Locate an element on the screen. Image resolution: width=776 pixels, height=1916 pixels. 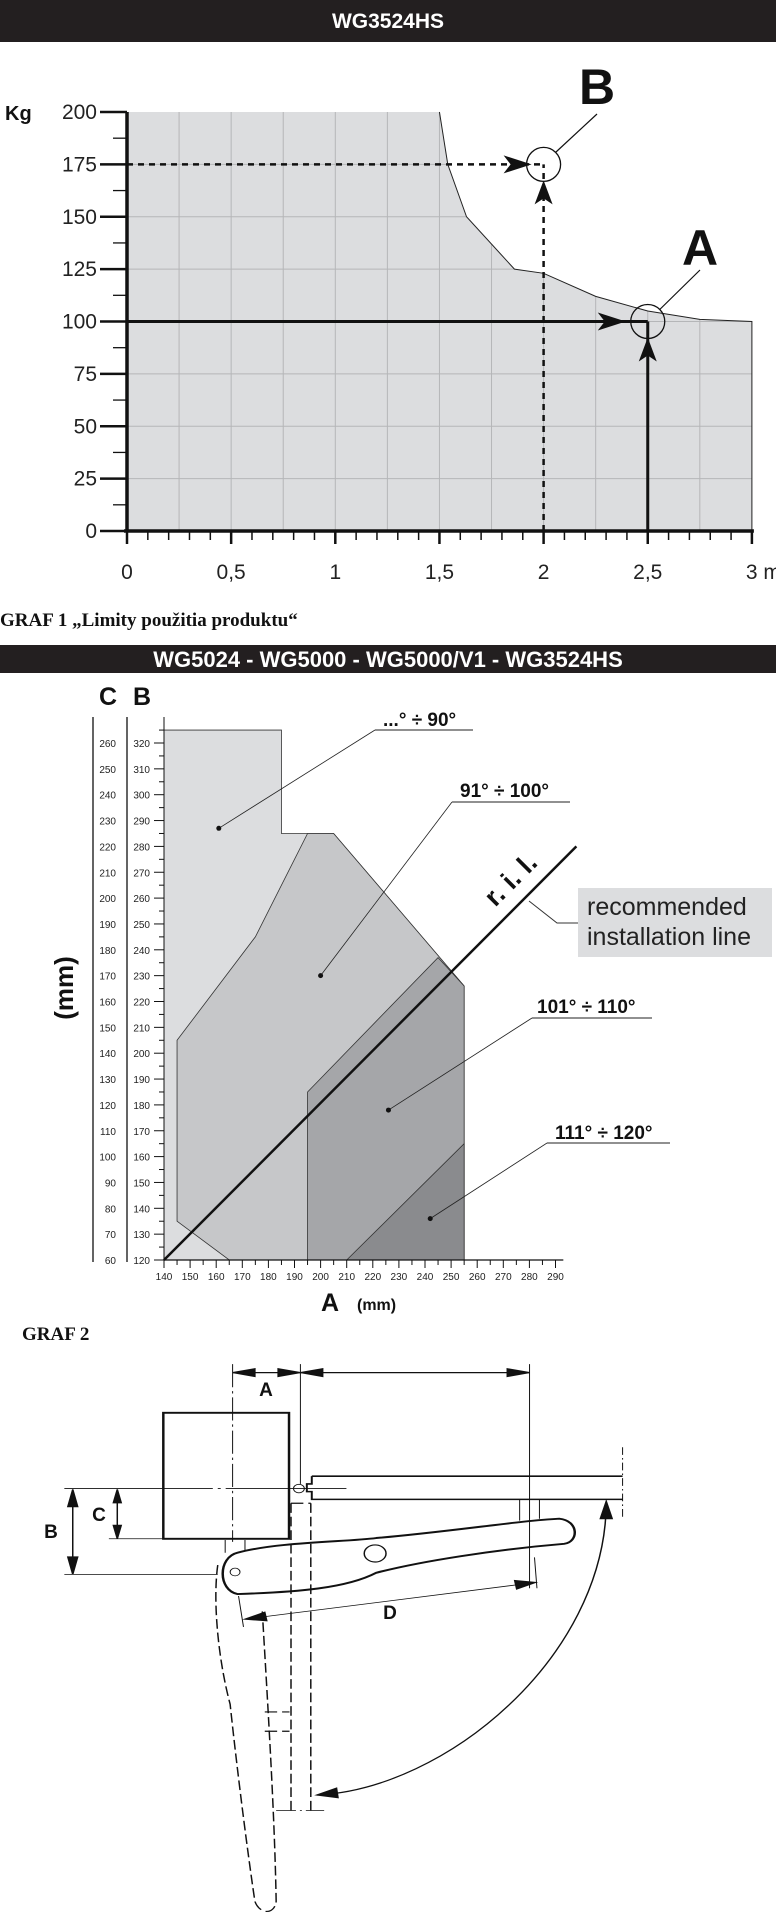
y-tick-label: 150 is located at coordinates (79, 217).